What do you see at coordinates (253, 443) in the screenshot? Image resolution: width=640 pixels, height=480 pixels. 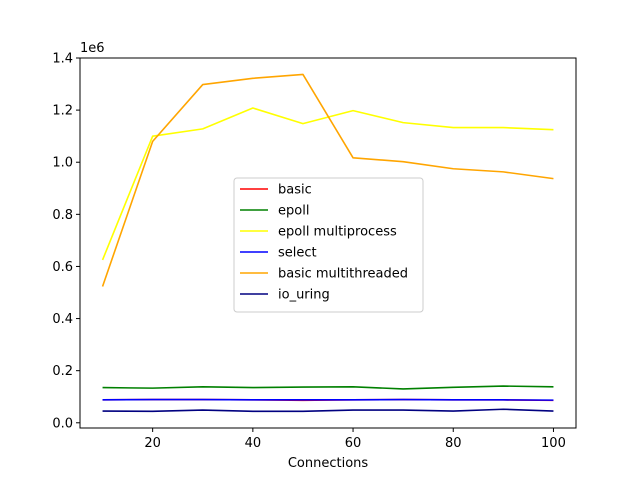 I see `x-tick-label: 40` at bounding box center [253, 443].